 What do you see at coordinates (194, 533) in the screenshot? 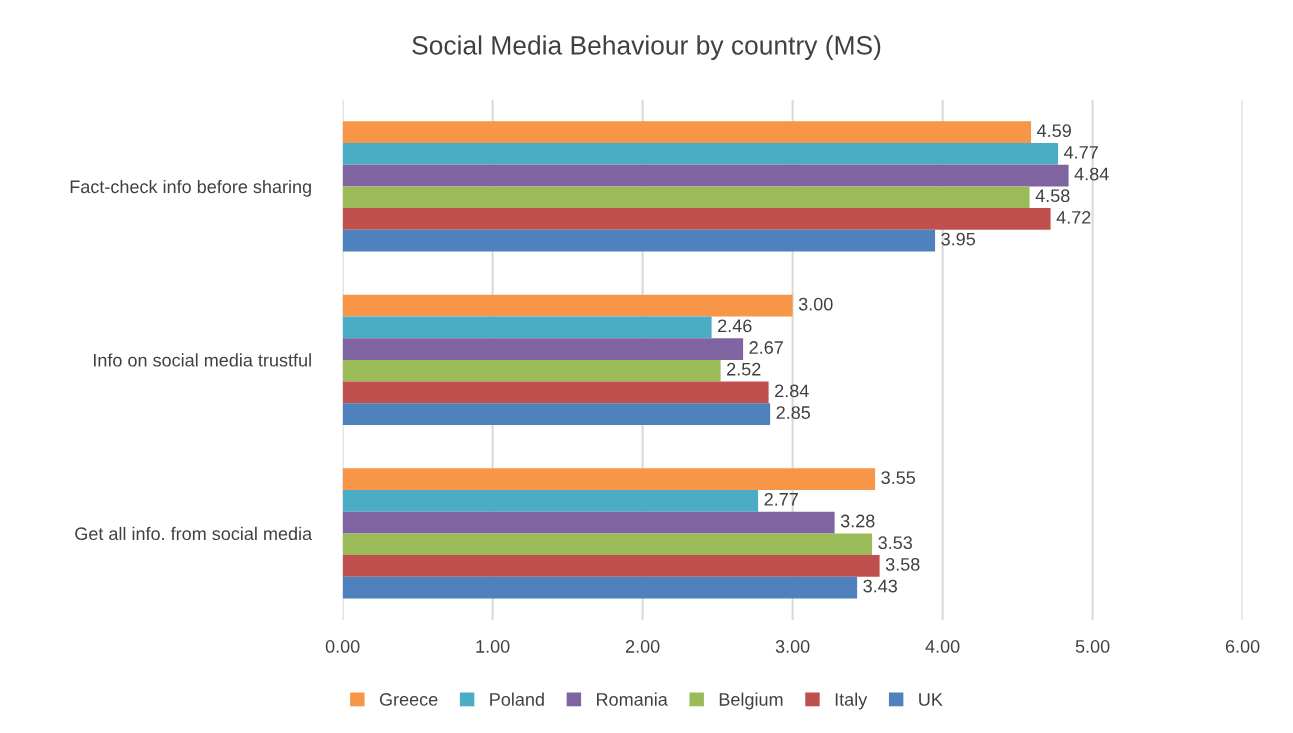
I see `y-tick-label: Get all info. from social media` at bounding box center [194, 533].